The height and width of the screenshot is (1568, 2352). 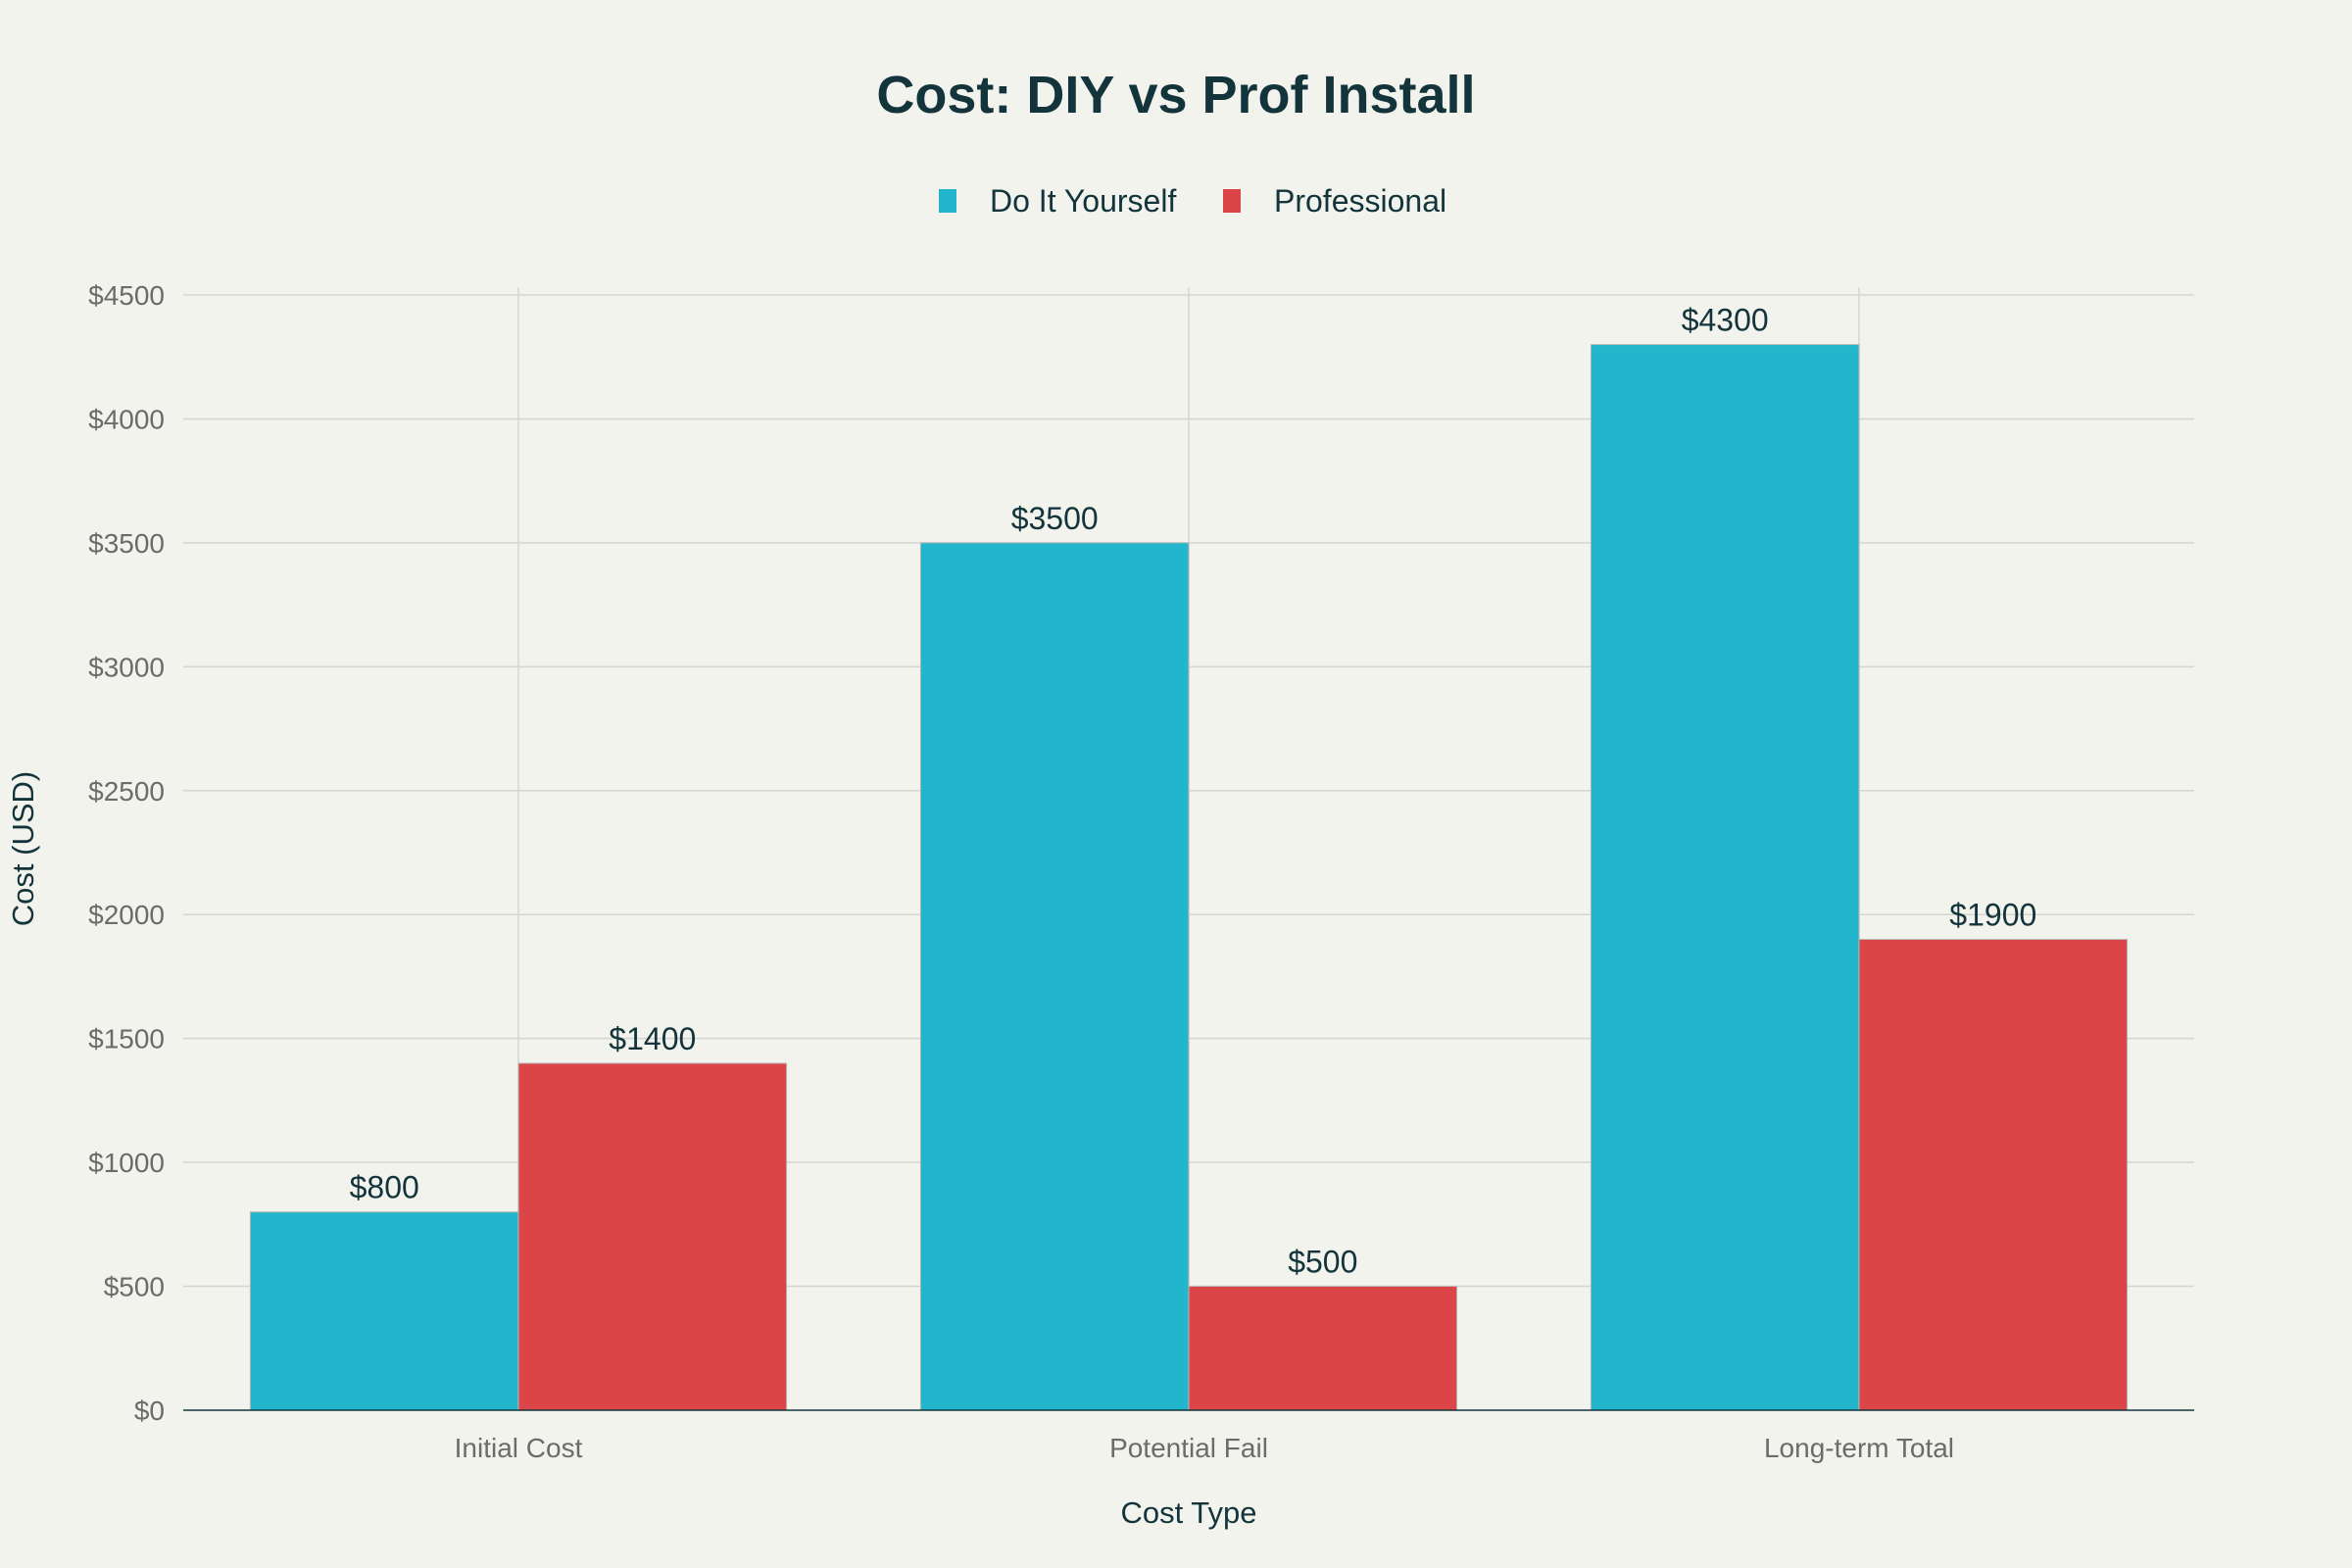 What do you see at coordinates (1859, 1448) in the screenshot?
I see `x-tick-label: Long-term Total` at bounding box center [1859, 1448].